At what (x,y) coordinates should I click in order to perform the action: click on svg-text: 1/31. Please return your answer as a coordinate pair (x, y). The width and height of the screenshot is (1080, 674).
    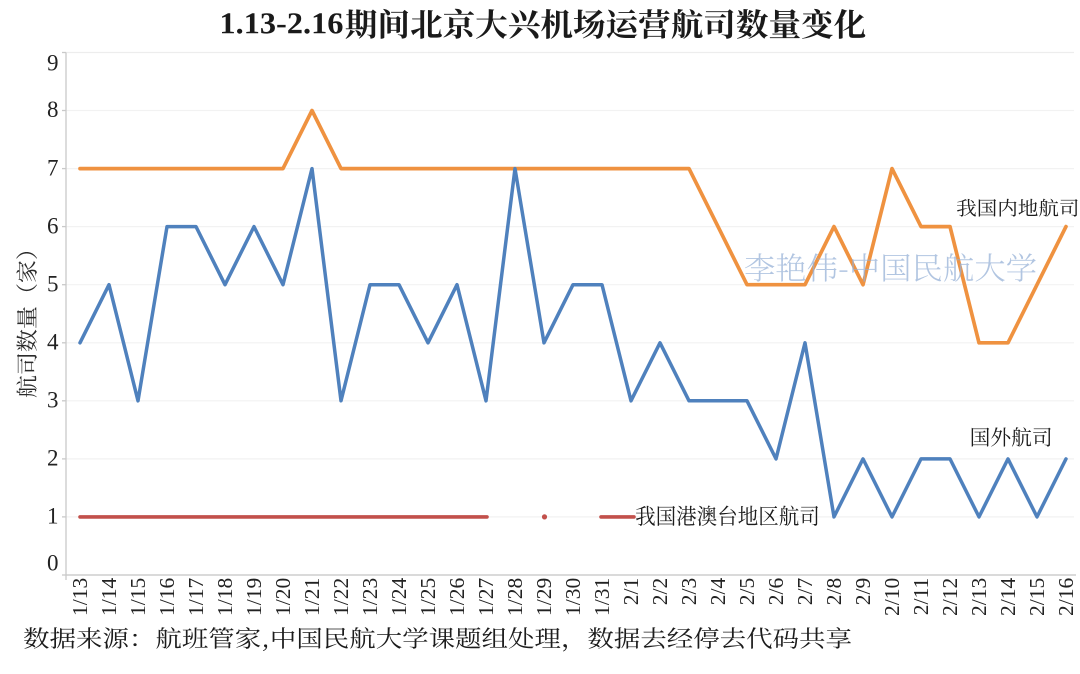
    Looking at the image, I should click on (602, 597).